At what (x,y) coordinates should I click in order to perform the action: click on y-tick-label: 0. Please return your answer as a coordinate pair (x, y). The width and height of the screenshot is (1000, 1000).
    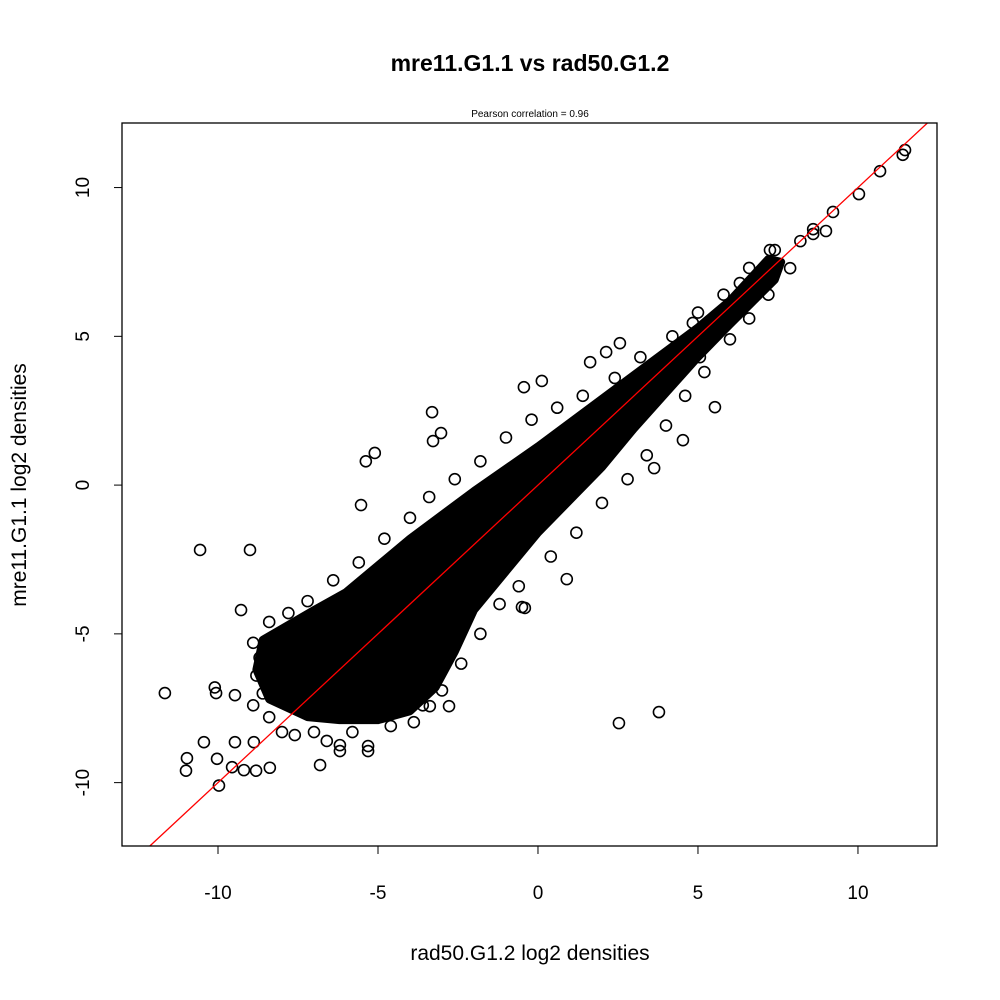
    Looking at the image, I should click on (83, 485).